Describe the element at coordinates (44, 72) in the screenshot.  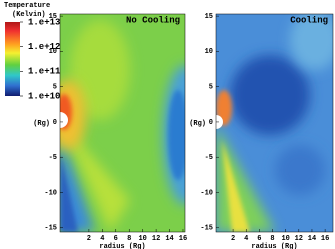
I see `colorbar-tick-label: 1.e+11` at that location.